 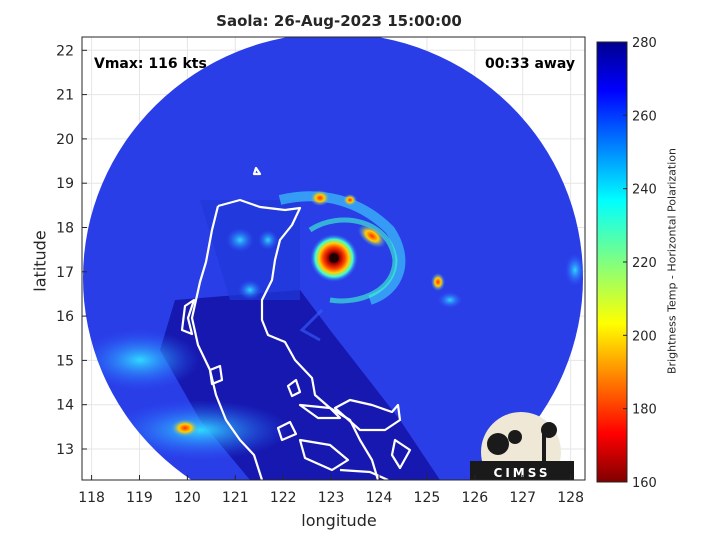 I want to click on x-axis: 118 119 120 121 122 123 124 125 126 127 128, so click(x=331, y=490).